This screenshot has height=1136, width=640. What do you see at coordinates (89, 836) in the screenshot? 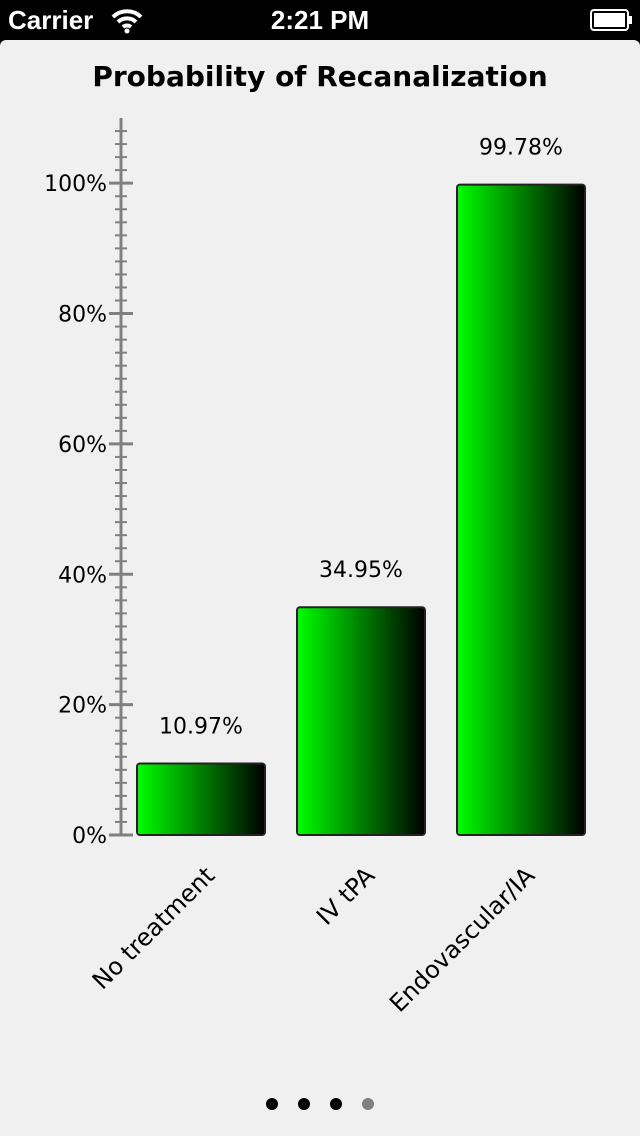
I see `y-tick-label: 0%` at bounding box center [89, 836].